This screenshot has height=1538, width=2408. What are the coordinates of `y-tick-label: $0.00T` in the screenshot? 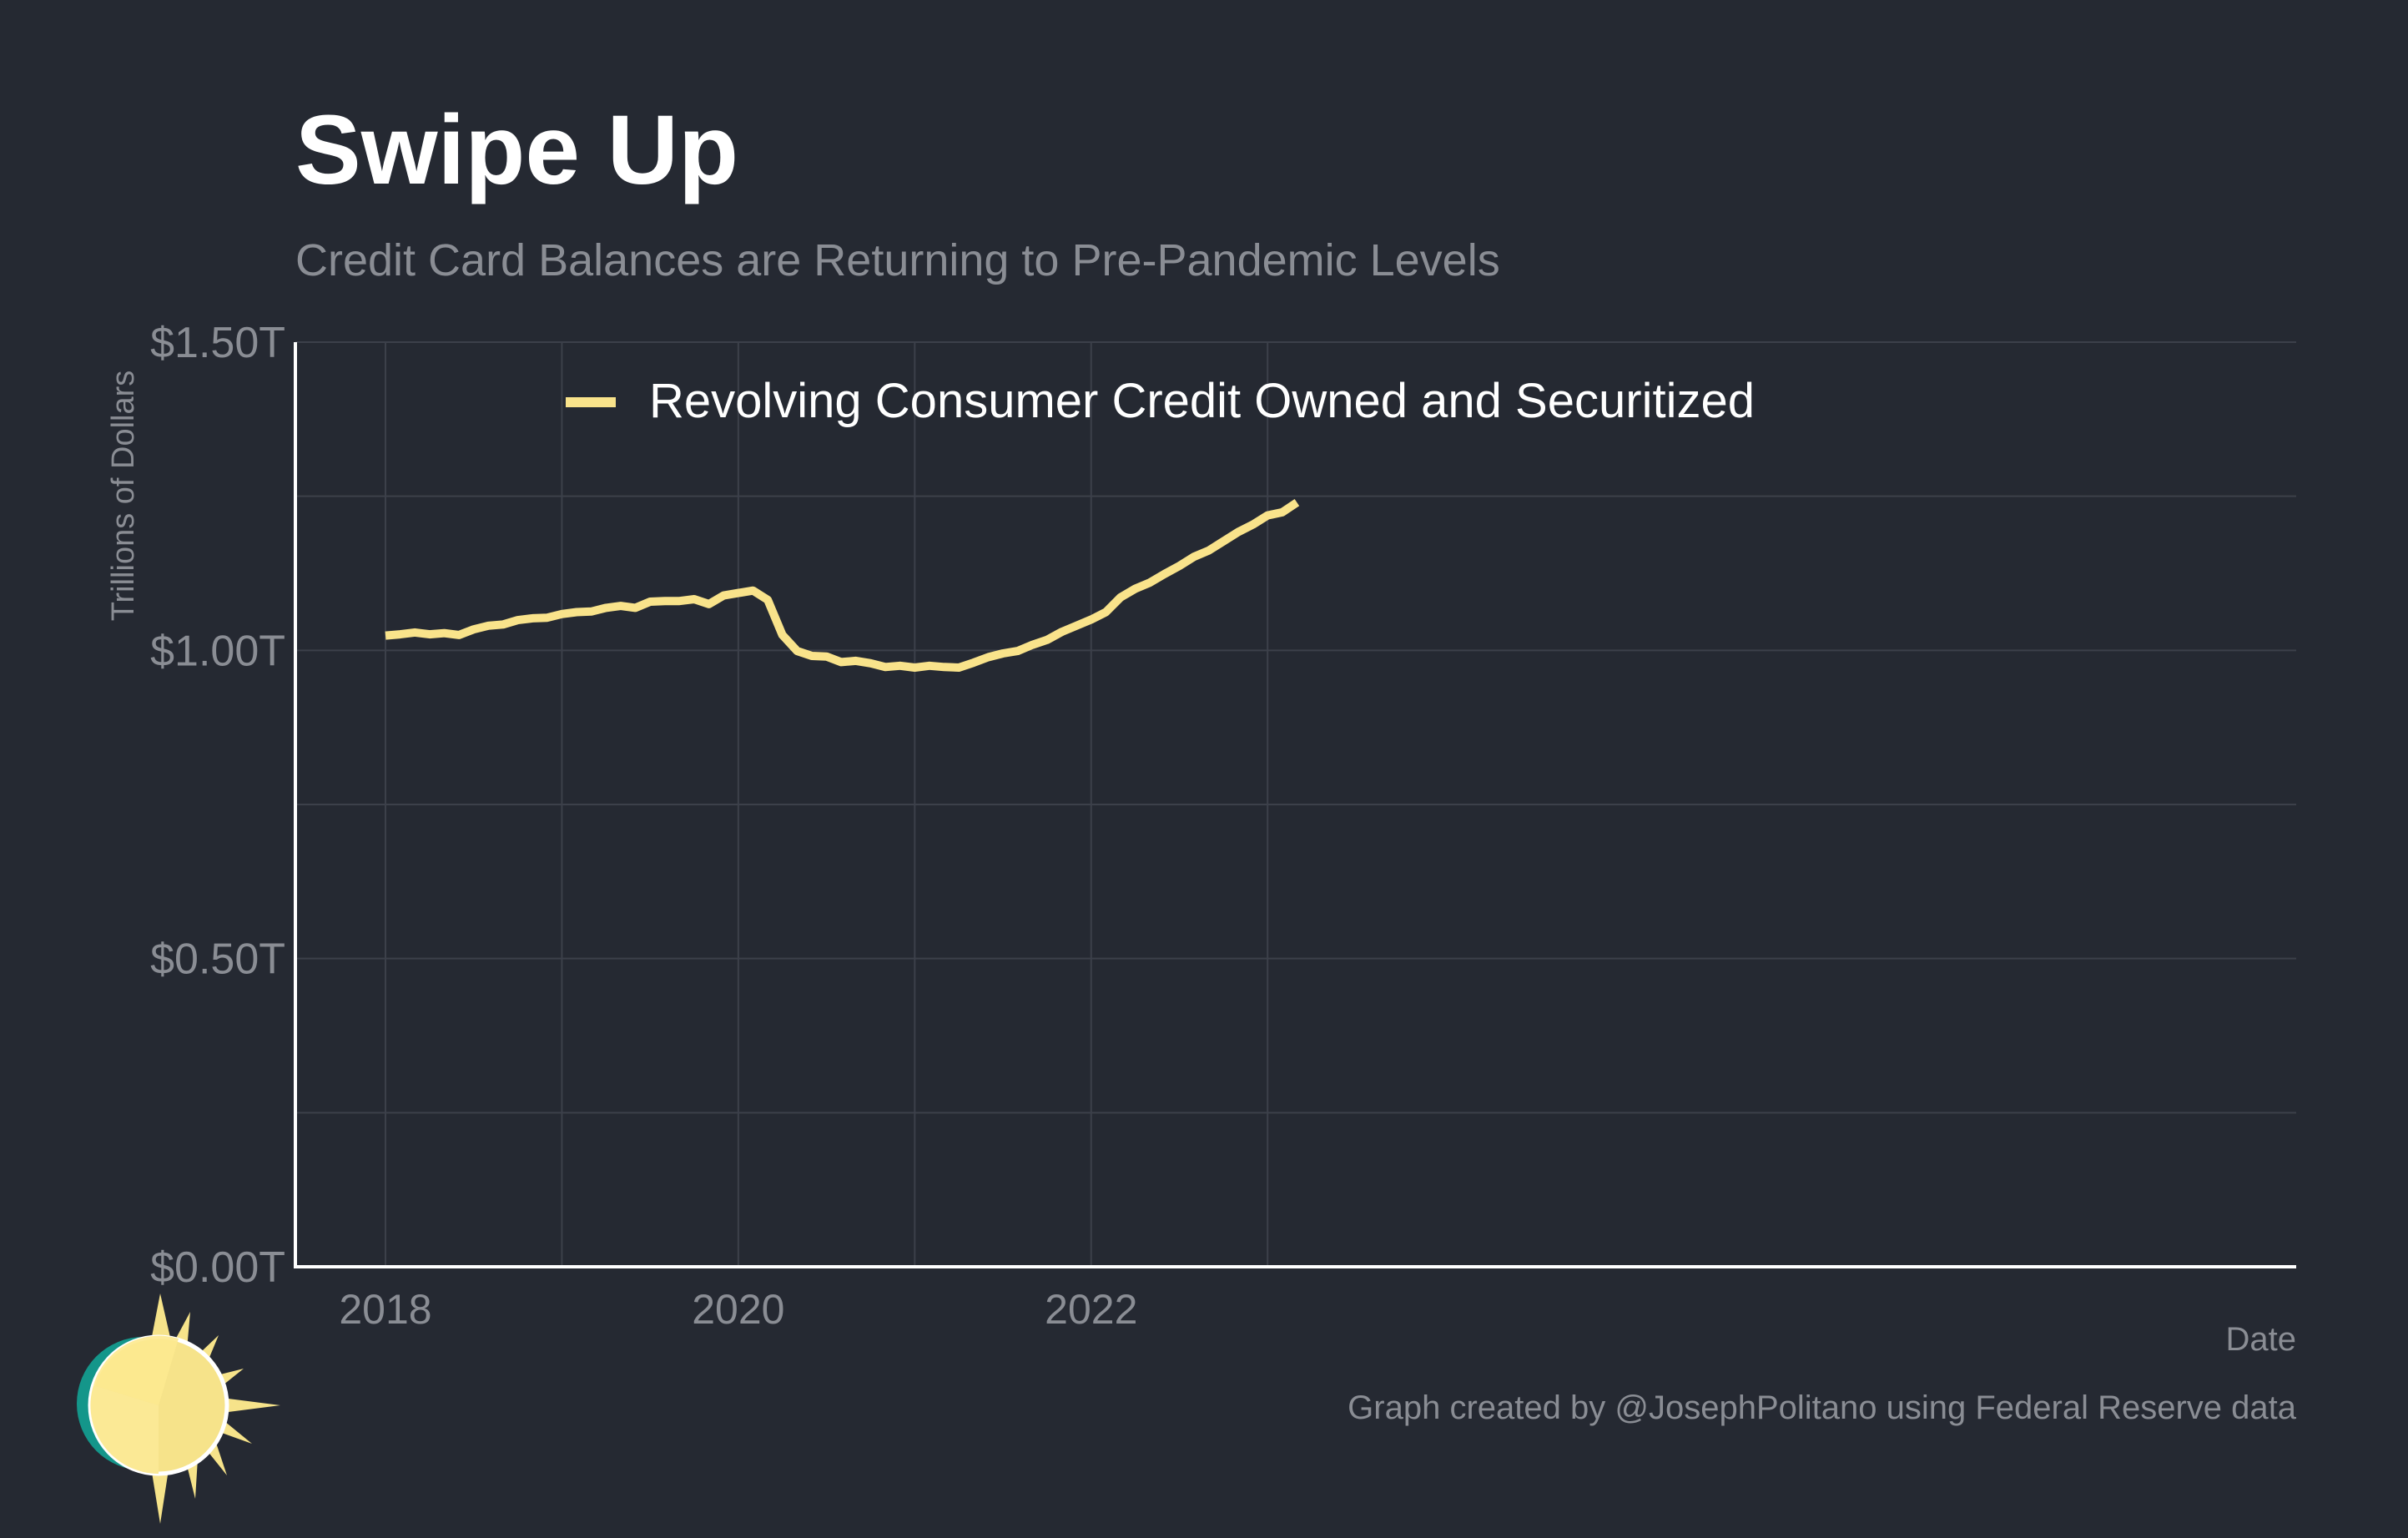 It's located at (217, 1267).